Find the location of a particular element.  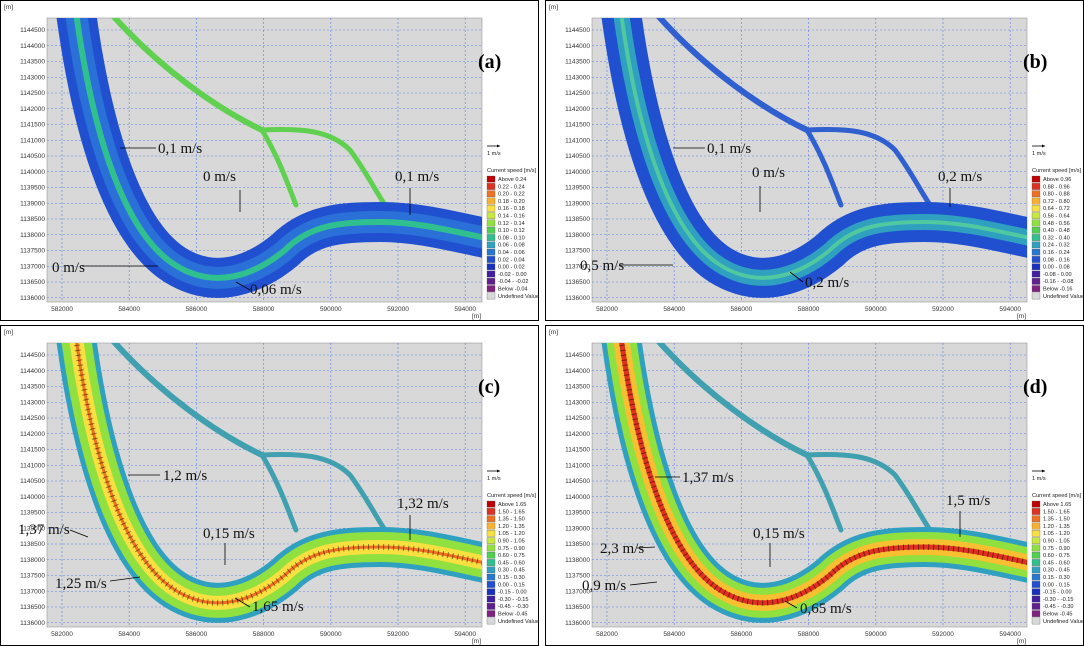

legend-label: Below -0.45 is located at coordinates (513, 615).